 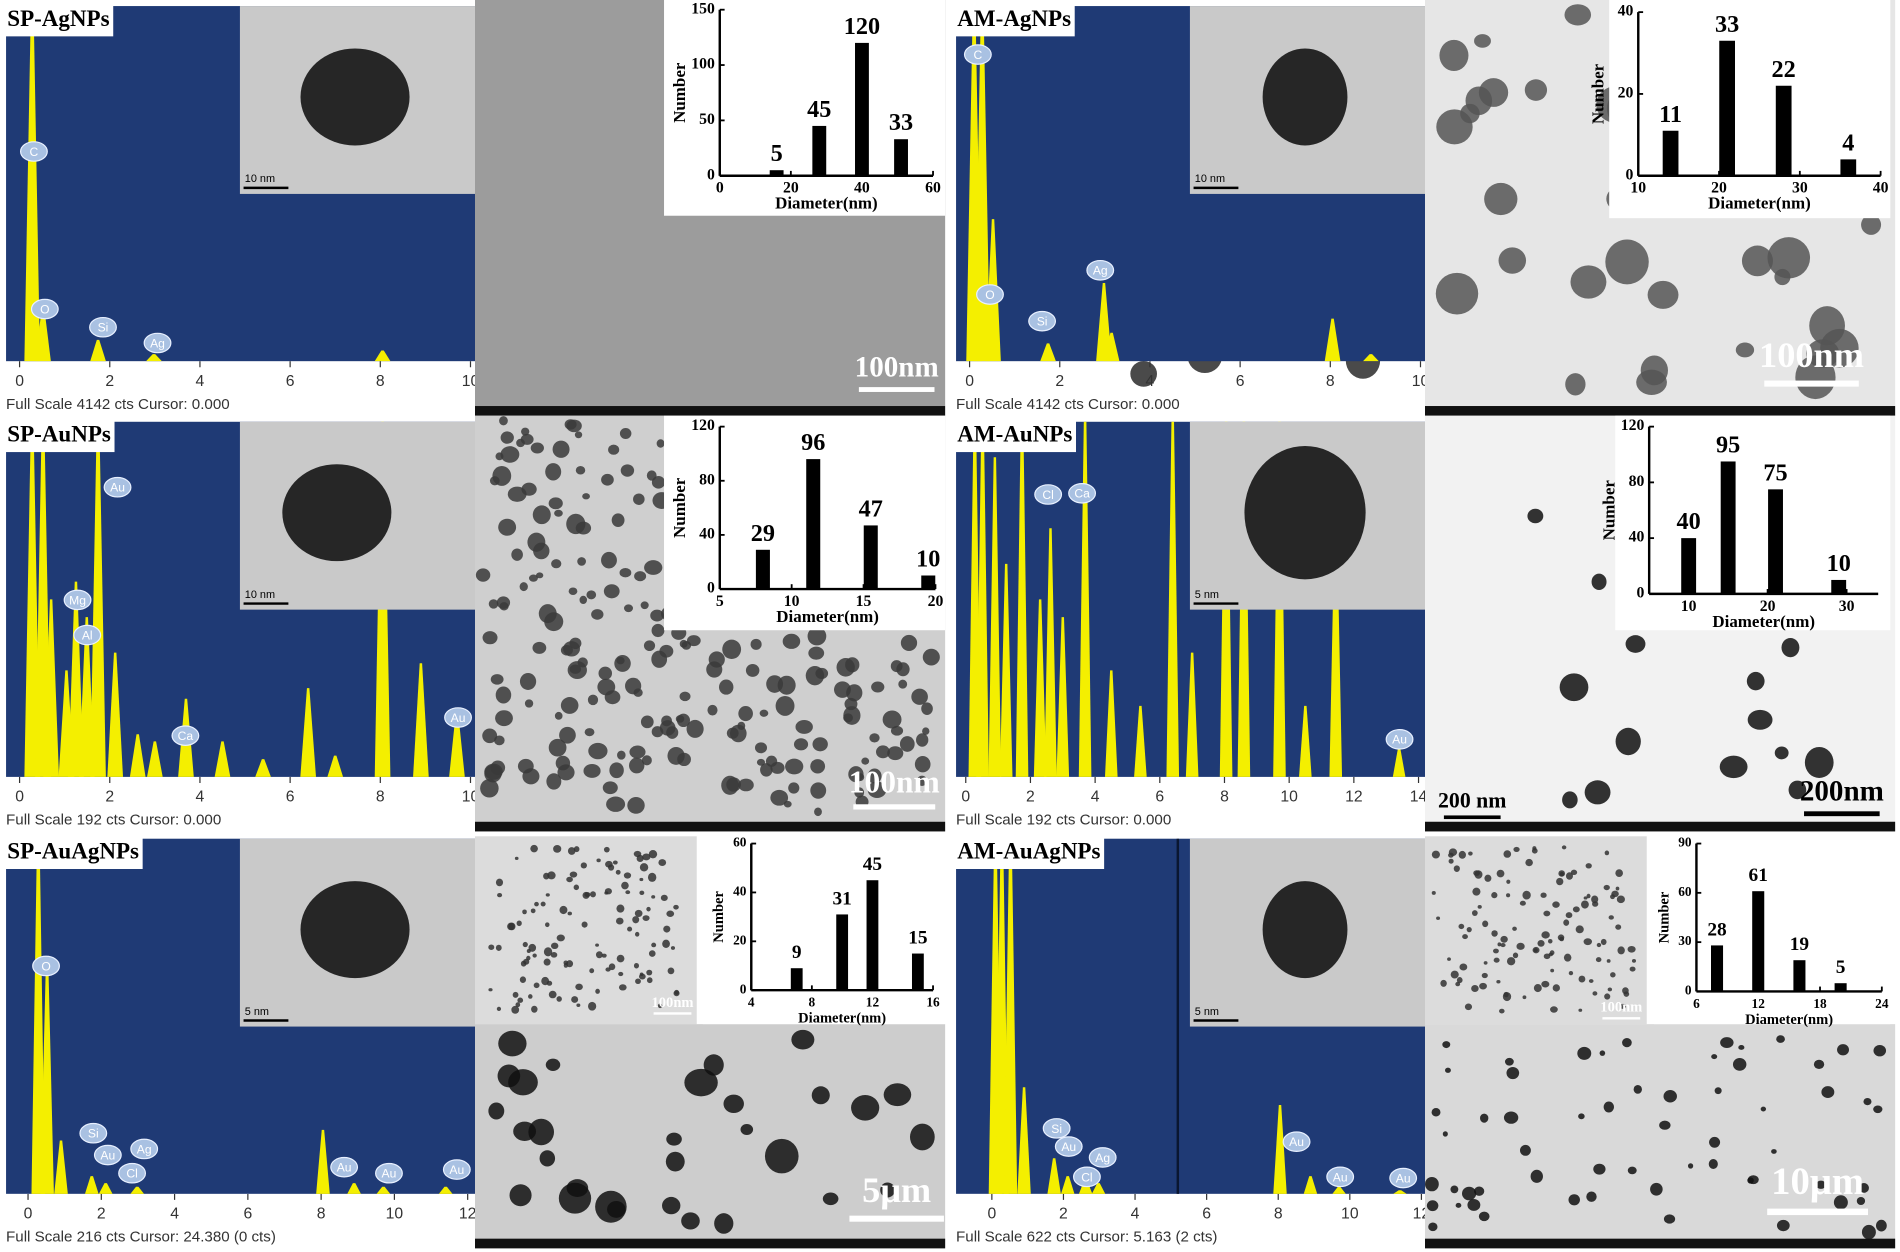 I want to click on x-tick-label: 15, so click(x=864, y=601).